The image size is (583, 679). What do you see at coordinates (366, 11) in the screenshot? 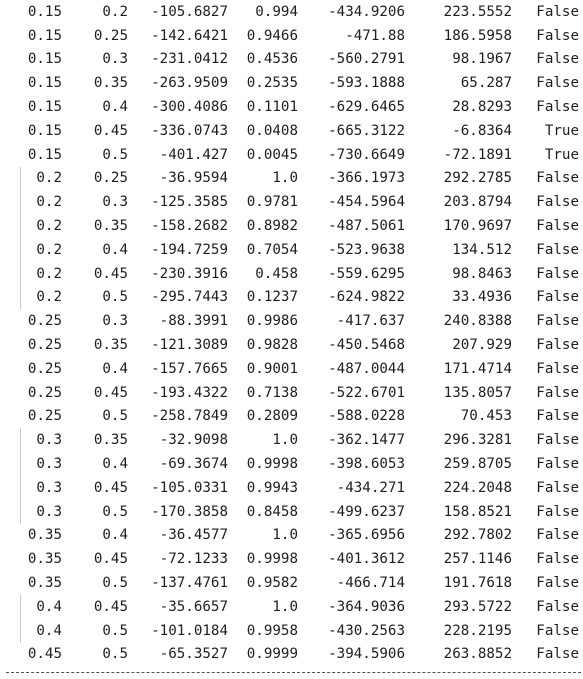
I see `table-cell: -434.9206` at bounding box center [366, 11].